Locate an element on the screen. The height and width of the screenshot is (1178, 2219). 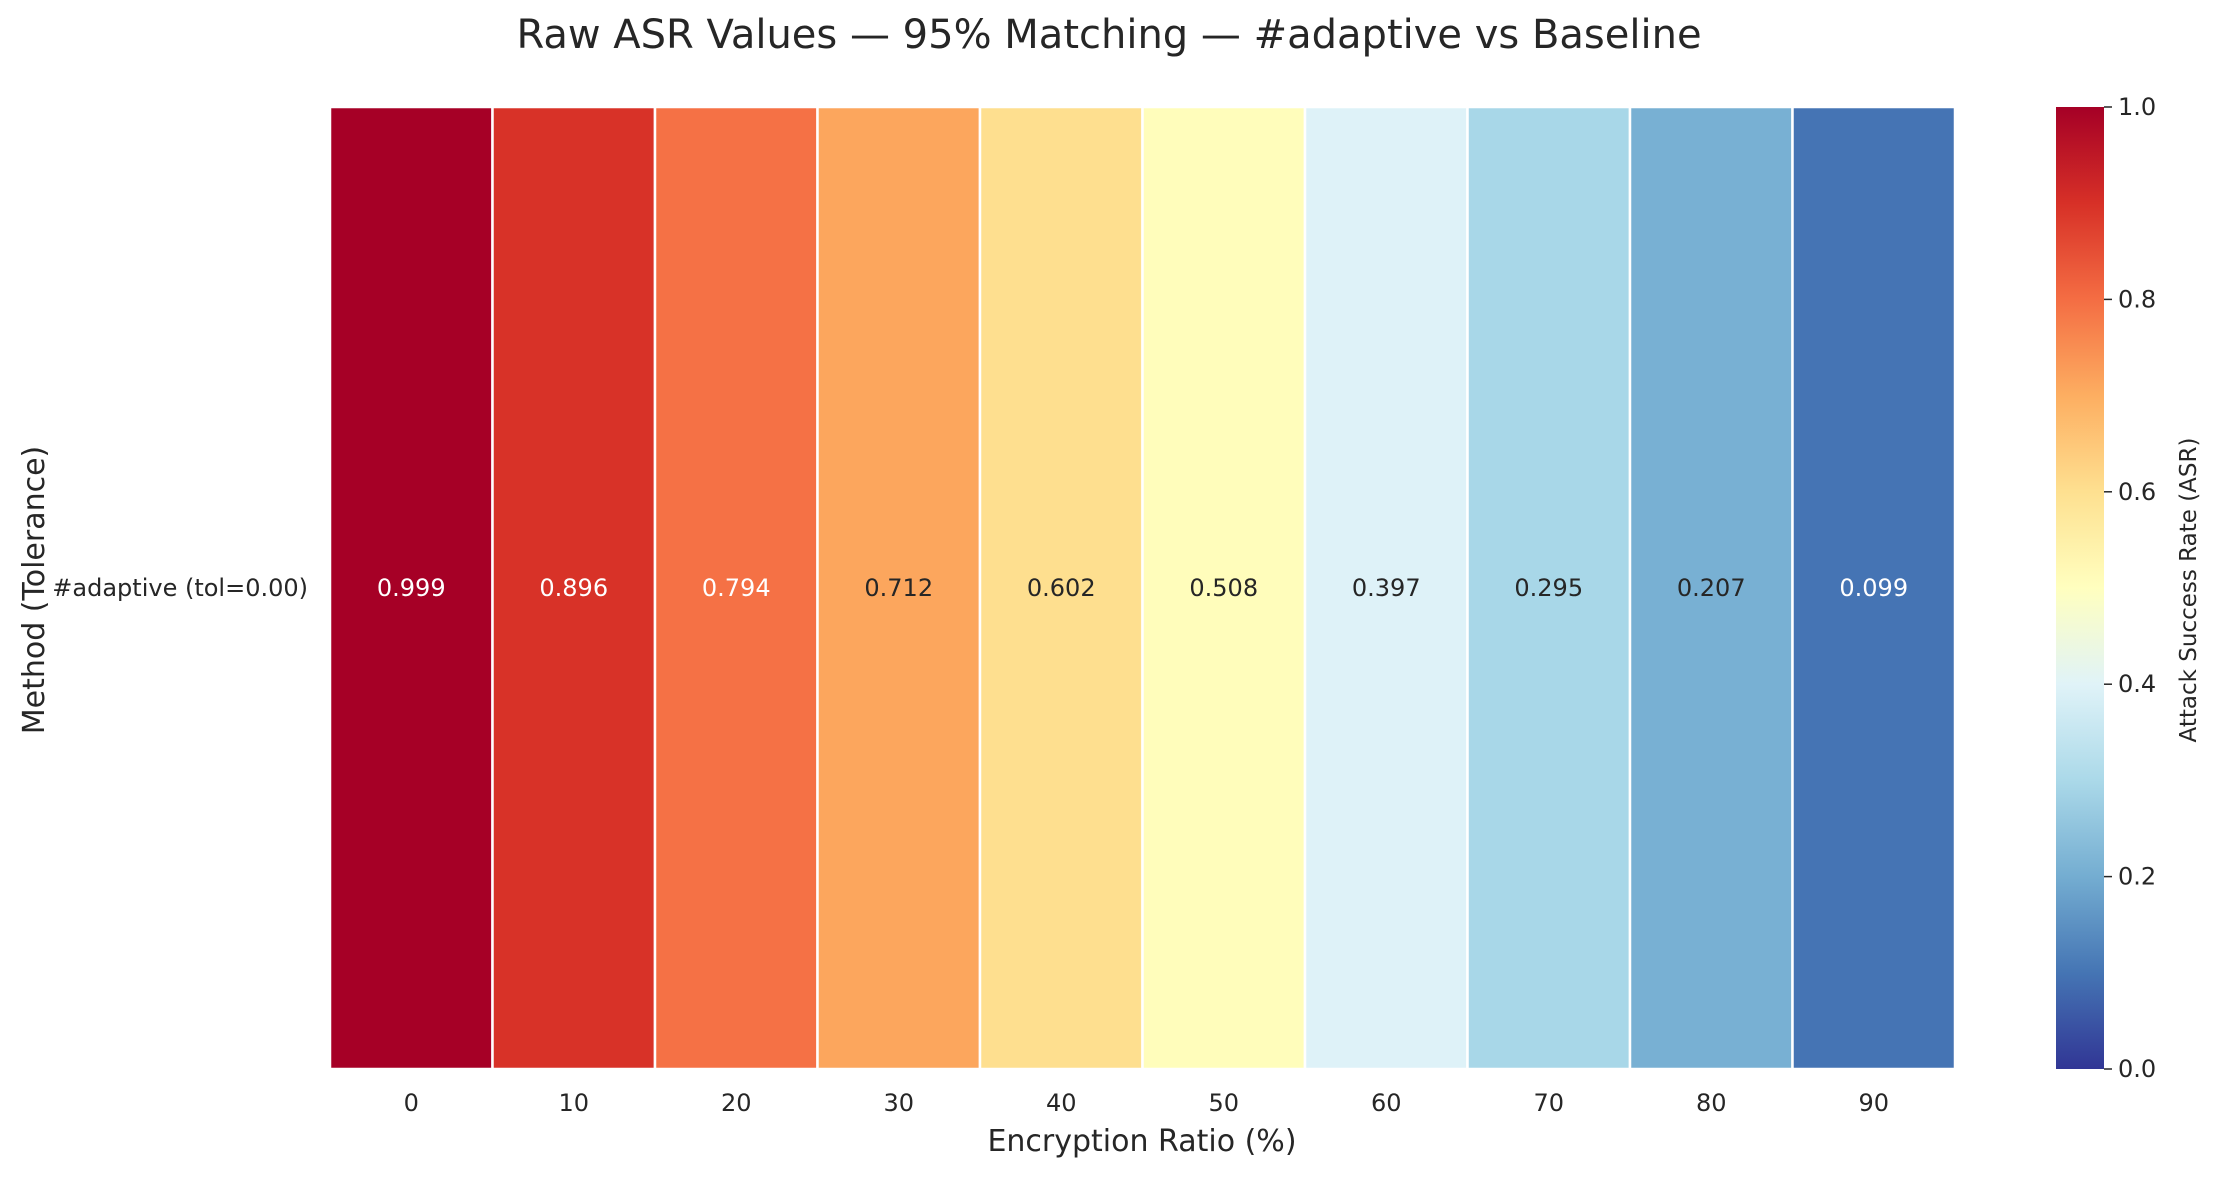
x-axis-label: Encryption Ratio (%) is located at coordinates (1141, 1141).